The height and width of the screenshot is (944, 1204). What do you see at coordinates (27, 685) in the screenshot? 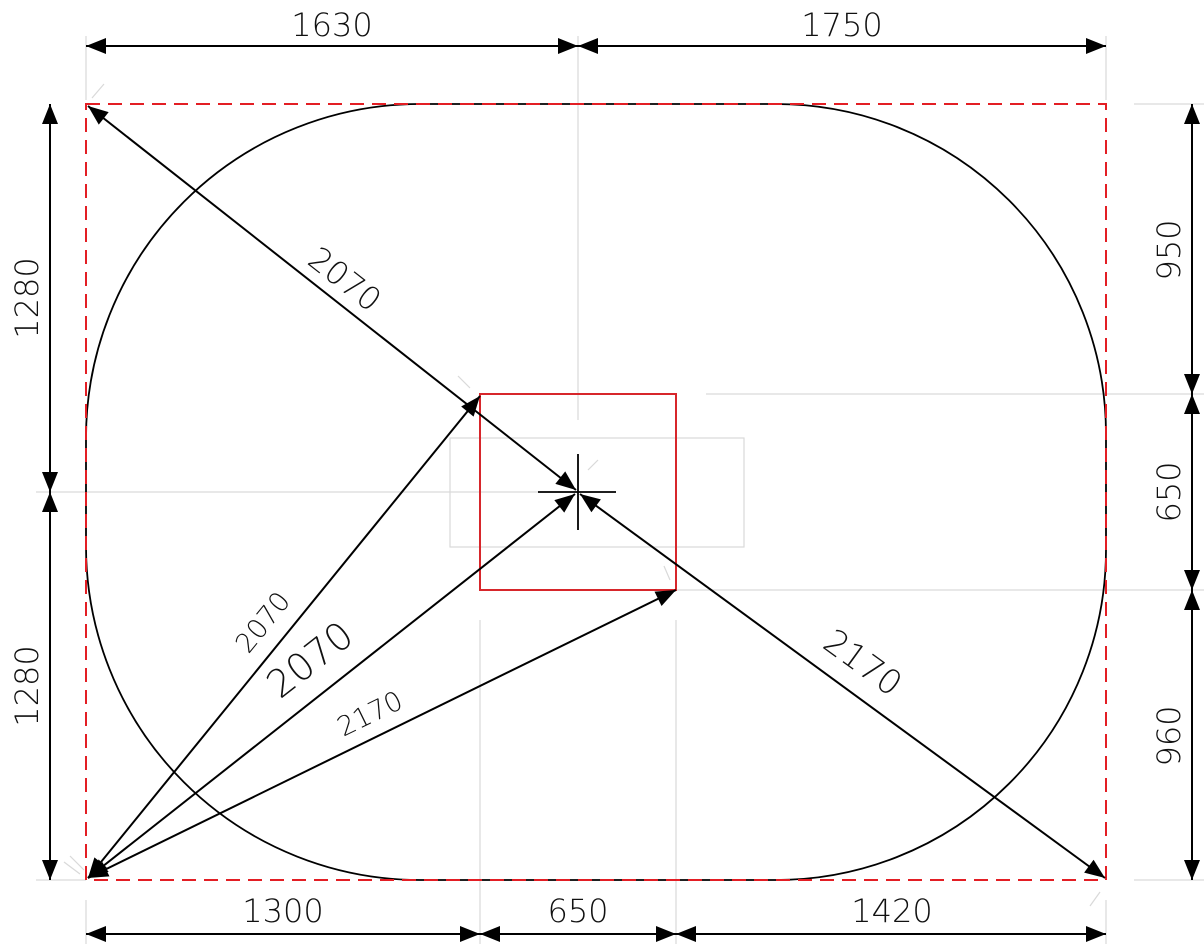
I see `dim-left-lower-label: 1280` at bounding box center [27, 685].